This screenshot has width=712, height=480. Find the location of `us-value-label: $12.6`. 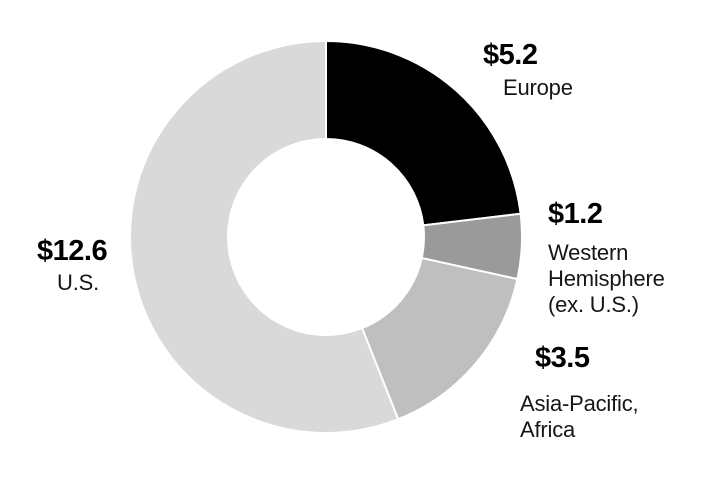

us-value-label: $12.6 is located at coordinates (72, 251).